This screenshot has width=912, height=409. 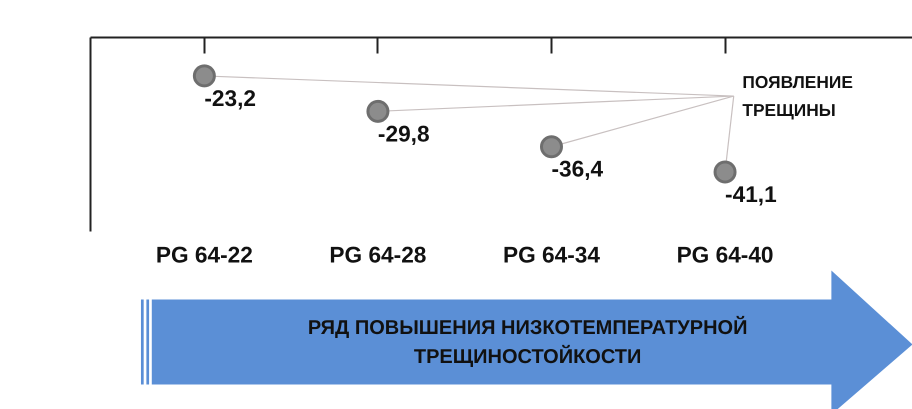 I want to click on data-label: -41,1, so click(x=751, y=193).